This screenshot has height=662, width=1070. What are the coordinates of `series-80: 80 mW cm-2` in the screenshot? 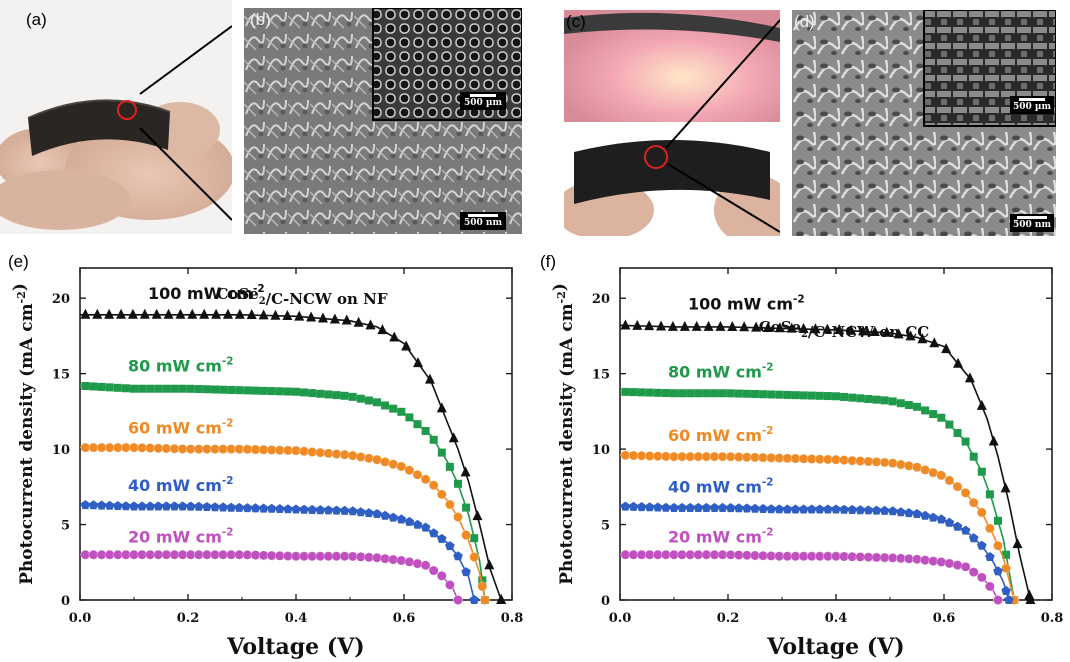 It's located at (819, 483).